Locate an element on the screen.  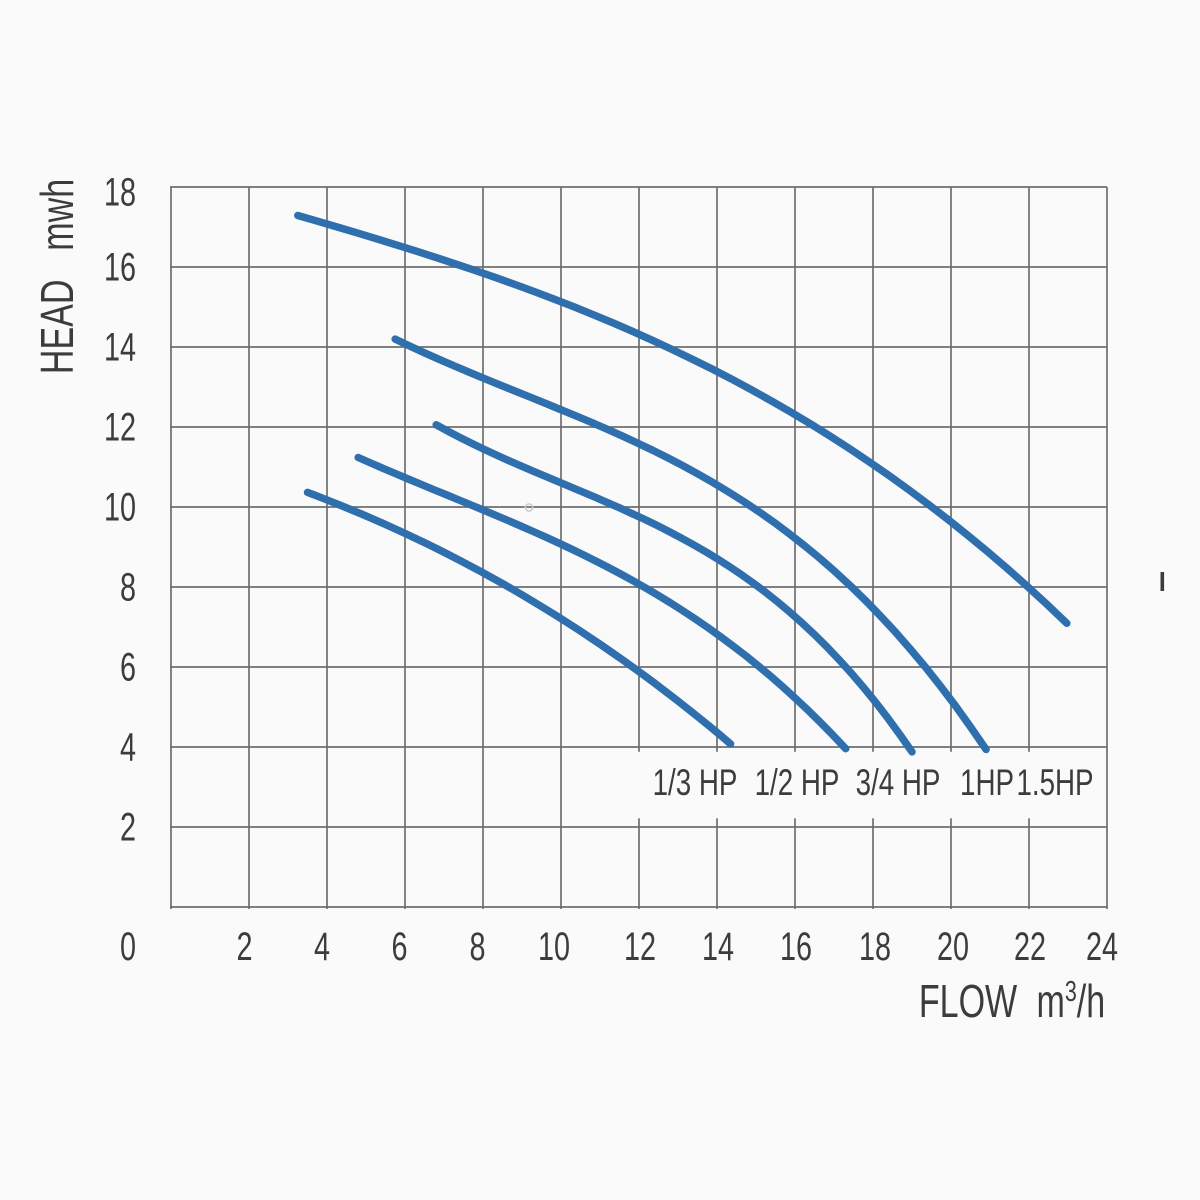
svg-text: 1HP is located at coordinates (987, 782).